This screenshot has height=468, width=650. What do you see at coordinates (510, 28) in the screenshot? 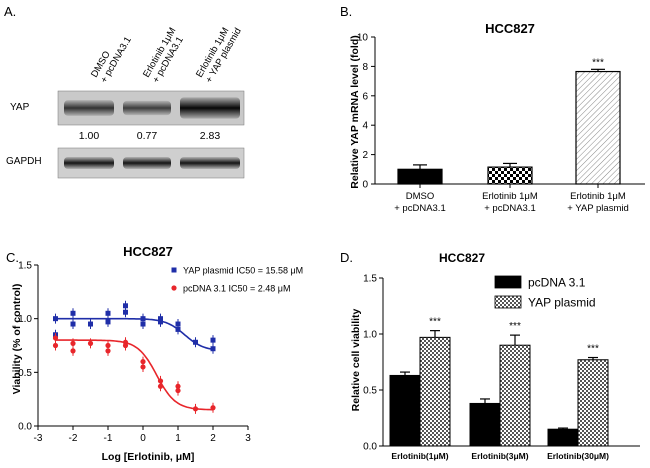
I see `panel-b-title: HCC827` at bounding box center [510, 28].